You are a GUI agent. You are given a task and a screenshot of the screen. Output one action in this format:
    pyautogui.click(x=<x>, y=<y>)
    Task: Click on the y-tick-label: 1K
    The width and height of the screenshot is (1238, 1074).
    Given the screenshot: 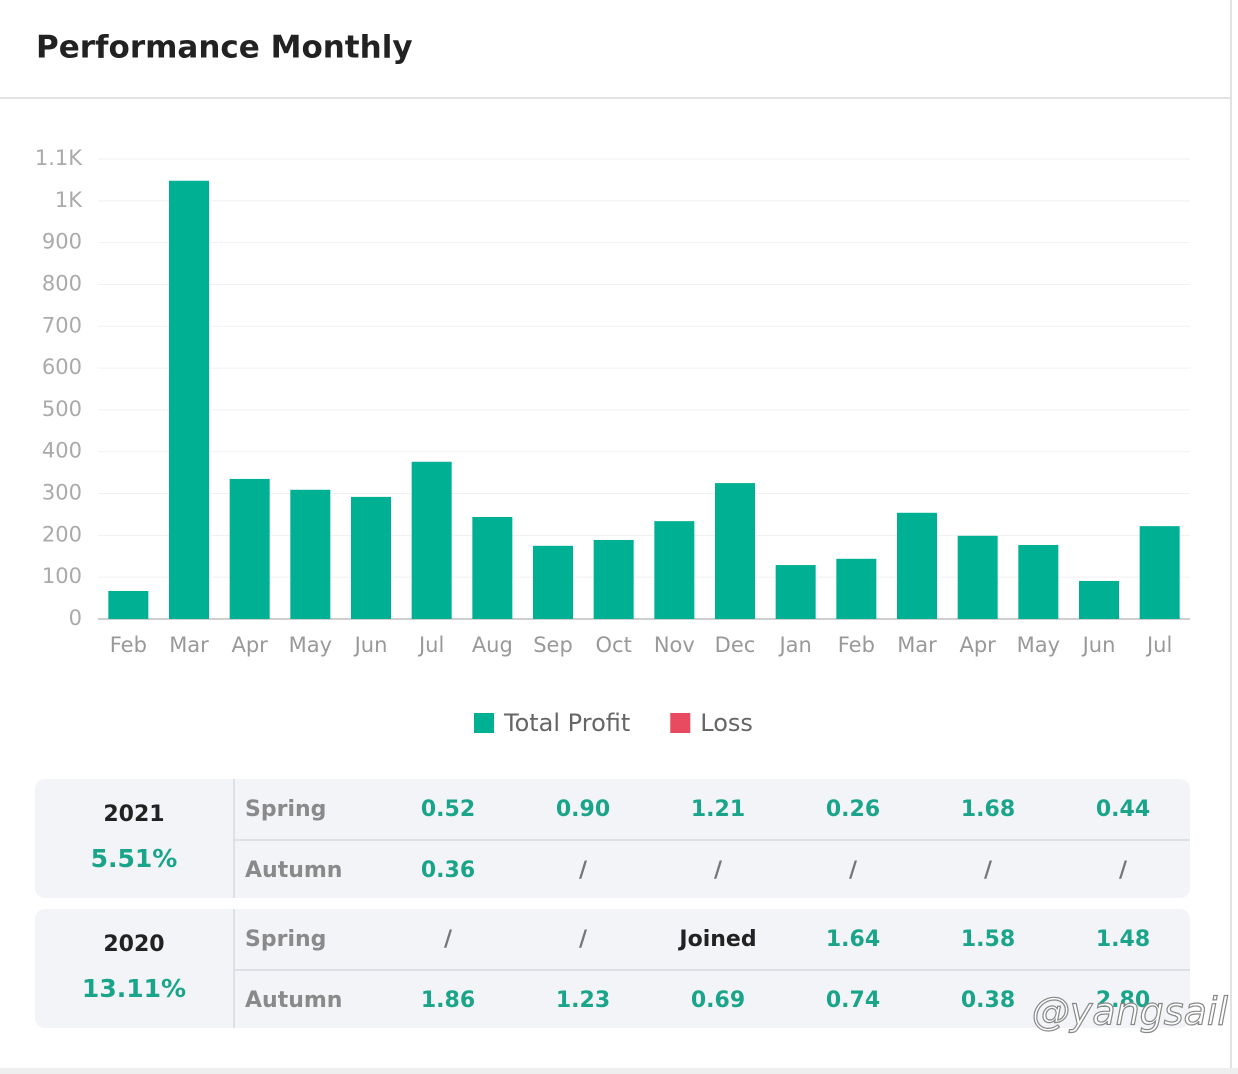 What is the action you would take?
    pyautogui.click(x=69, y=200)
    